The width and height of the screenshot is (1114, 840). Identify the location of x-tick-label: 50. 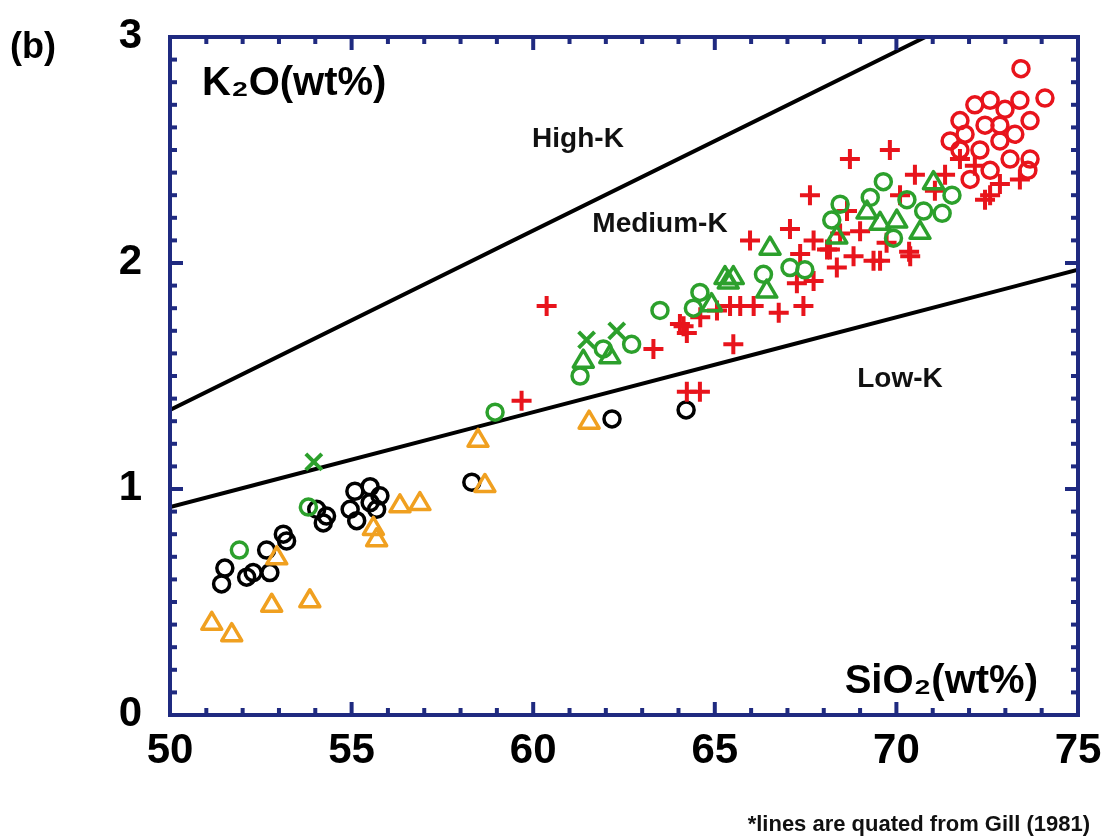
(170, 748).